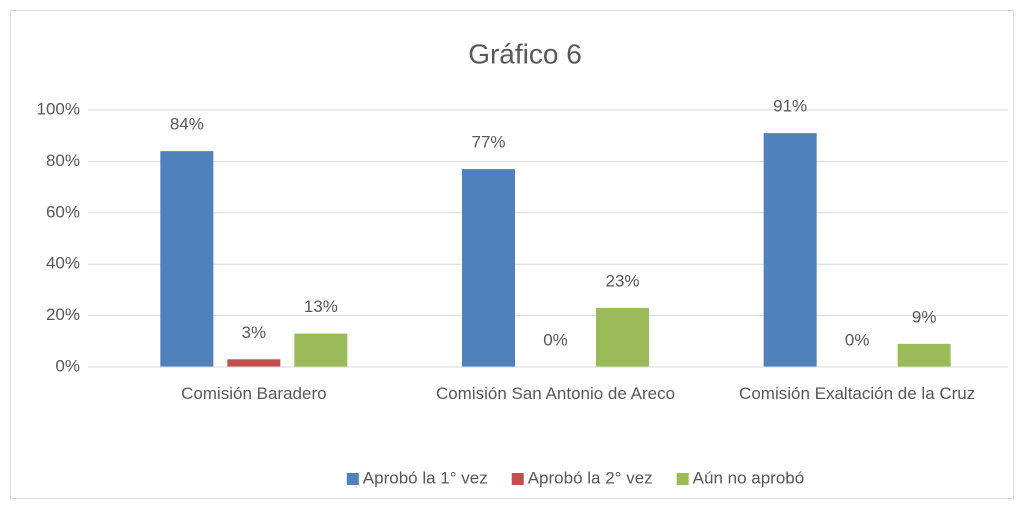 The width and height of the screenshot is (1025, 506). Describe the element at coordinates (525, 53) in the screenshot. I see `chart-title: Gráfico 6` at that location.